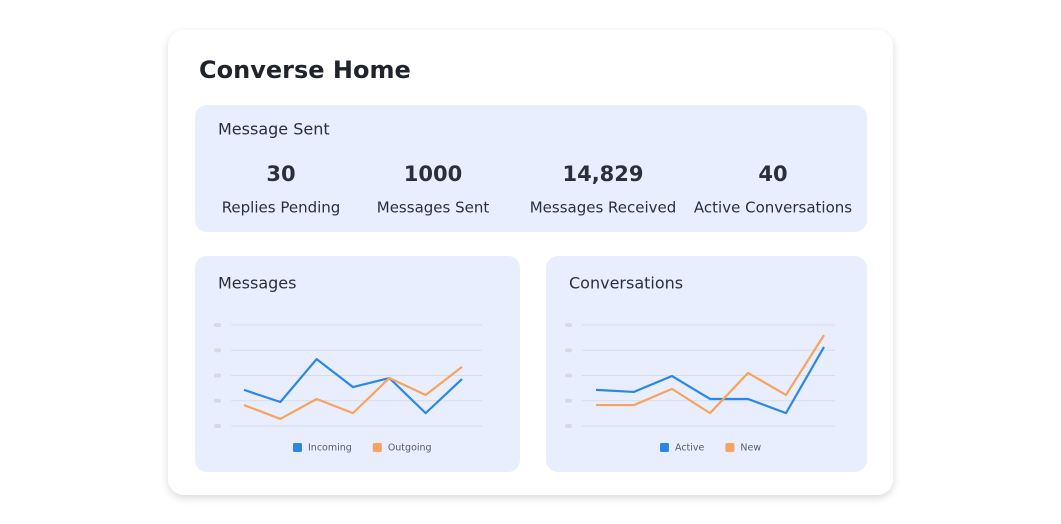 The height and width of the screenshot is (524, 1061). Describe the element at coordinates (626, 283) in the screenshot. I see `chart-title: Conversations` at that location.